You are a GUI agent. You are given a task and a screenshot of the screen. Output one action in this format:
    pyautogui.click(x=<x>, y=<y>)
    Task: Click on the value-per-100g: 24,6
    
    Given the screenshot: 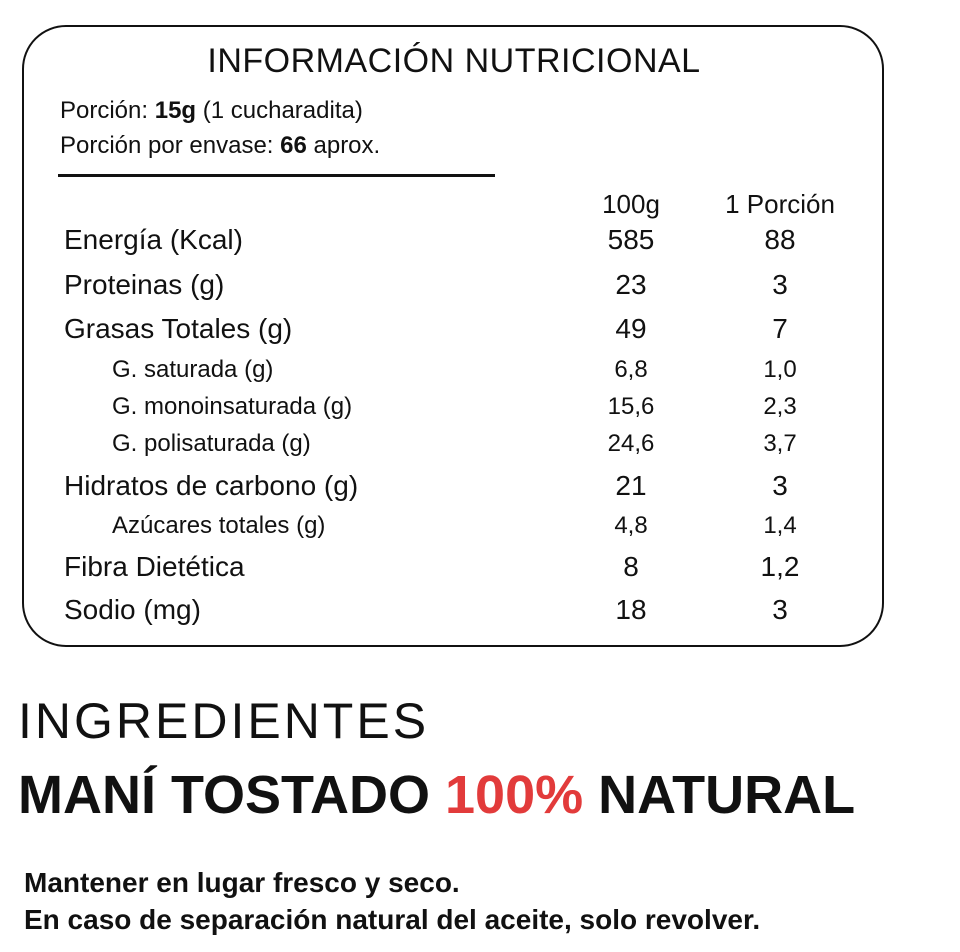 What is the action you would take?
    pyautogui.click(x=631, y=443)
    